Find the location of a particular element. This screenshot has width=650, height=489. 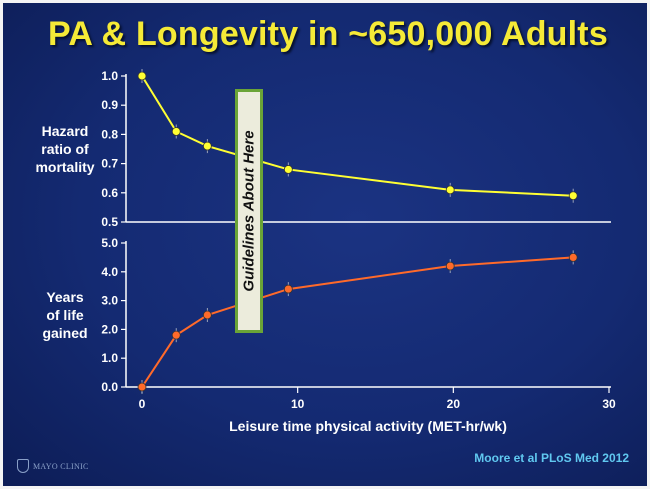

hazard-y-tick-label: 0.7 is located at coordinates (109, 164).